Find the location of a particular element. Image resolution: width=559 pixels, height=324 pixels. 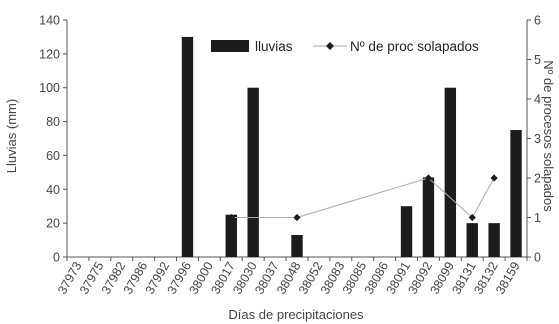

overlap-line is located at coordinates (362, 198).